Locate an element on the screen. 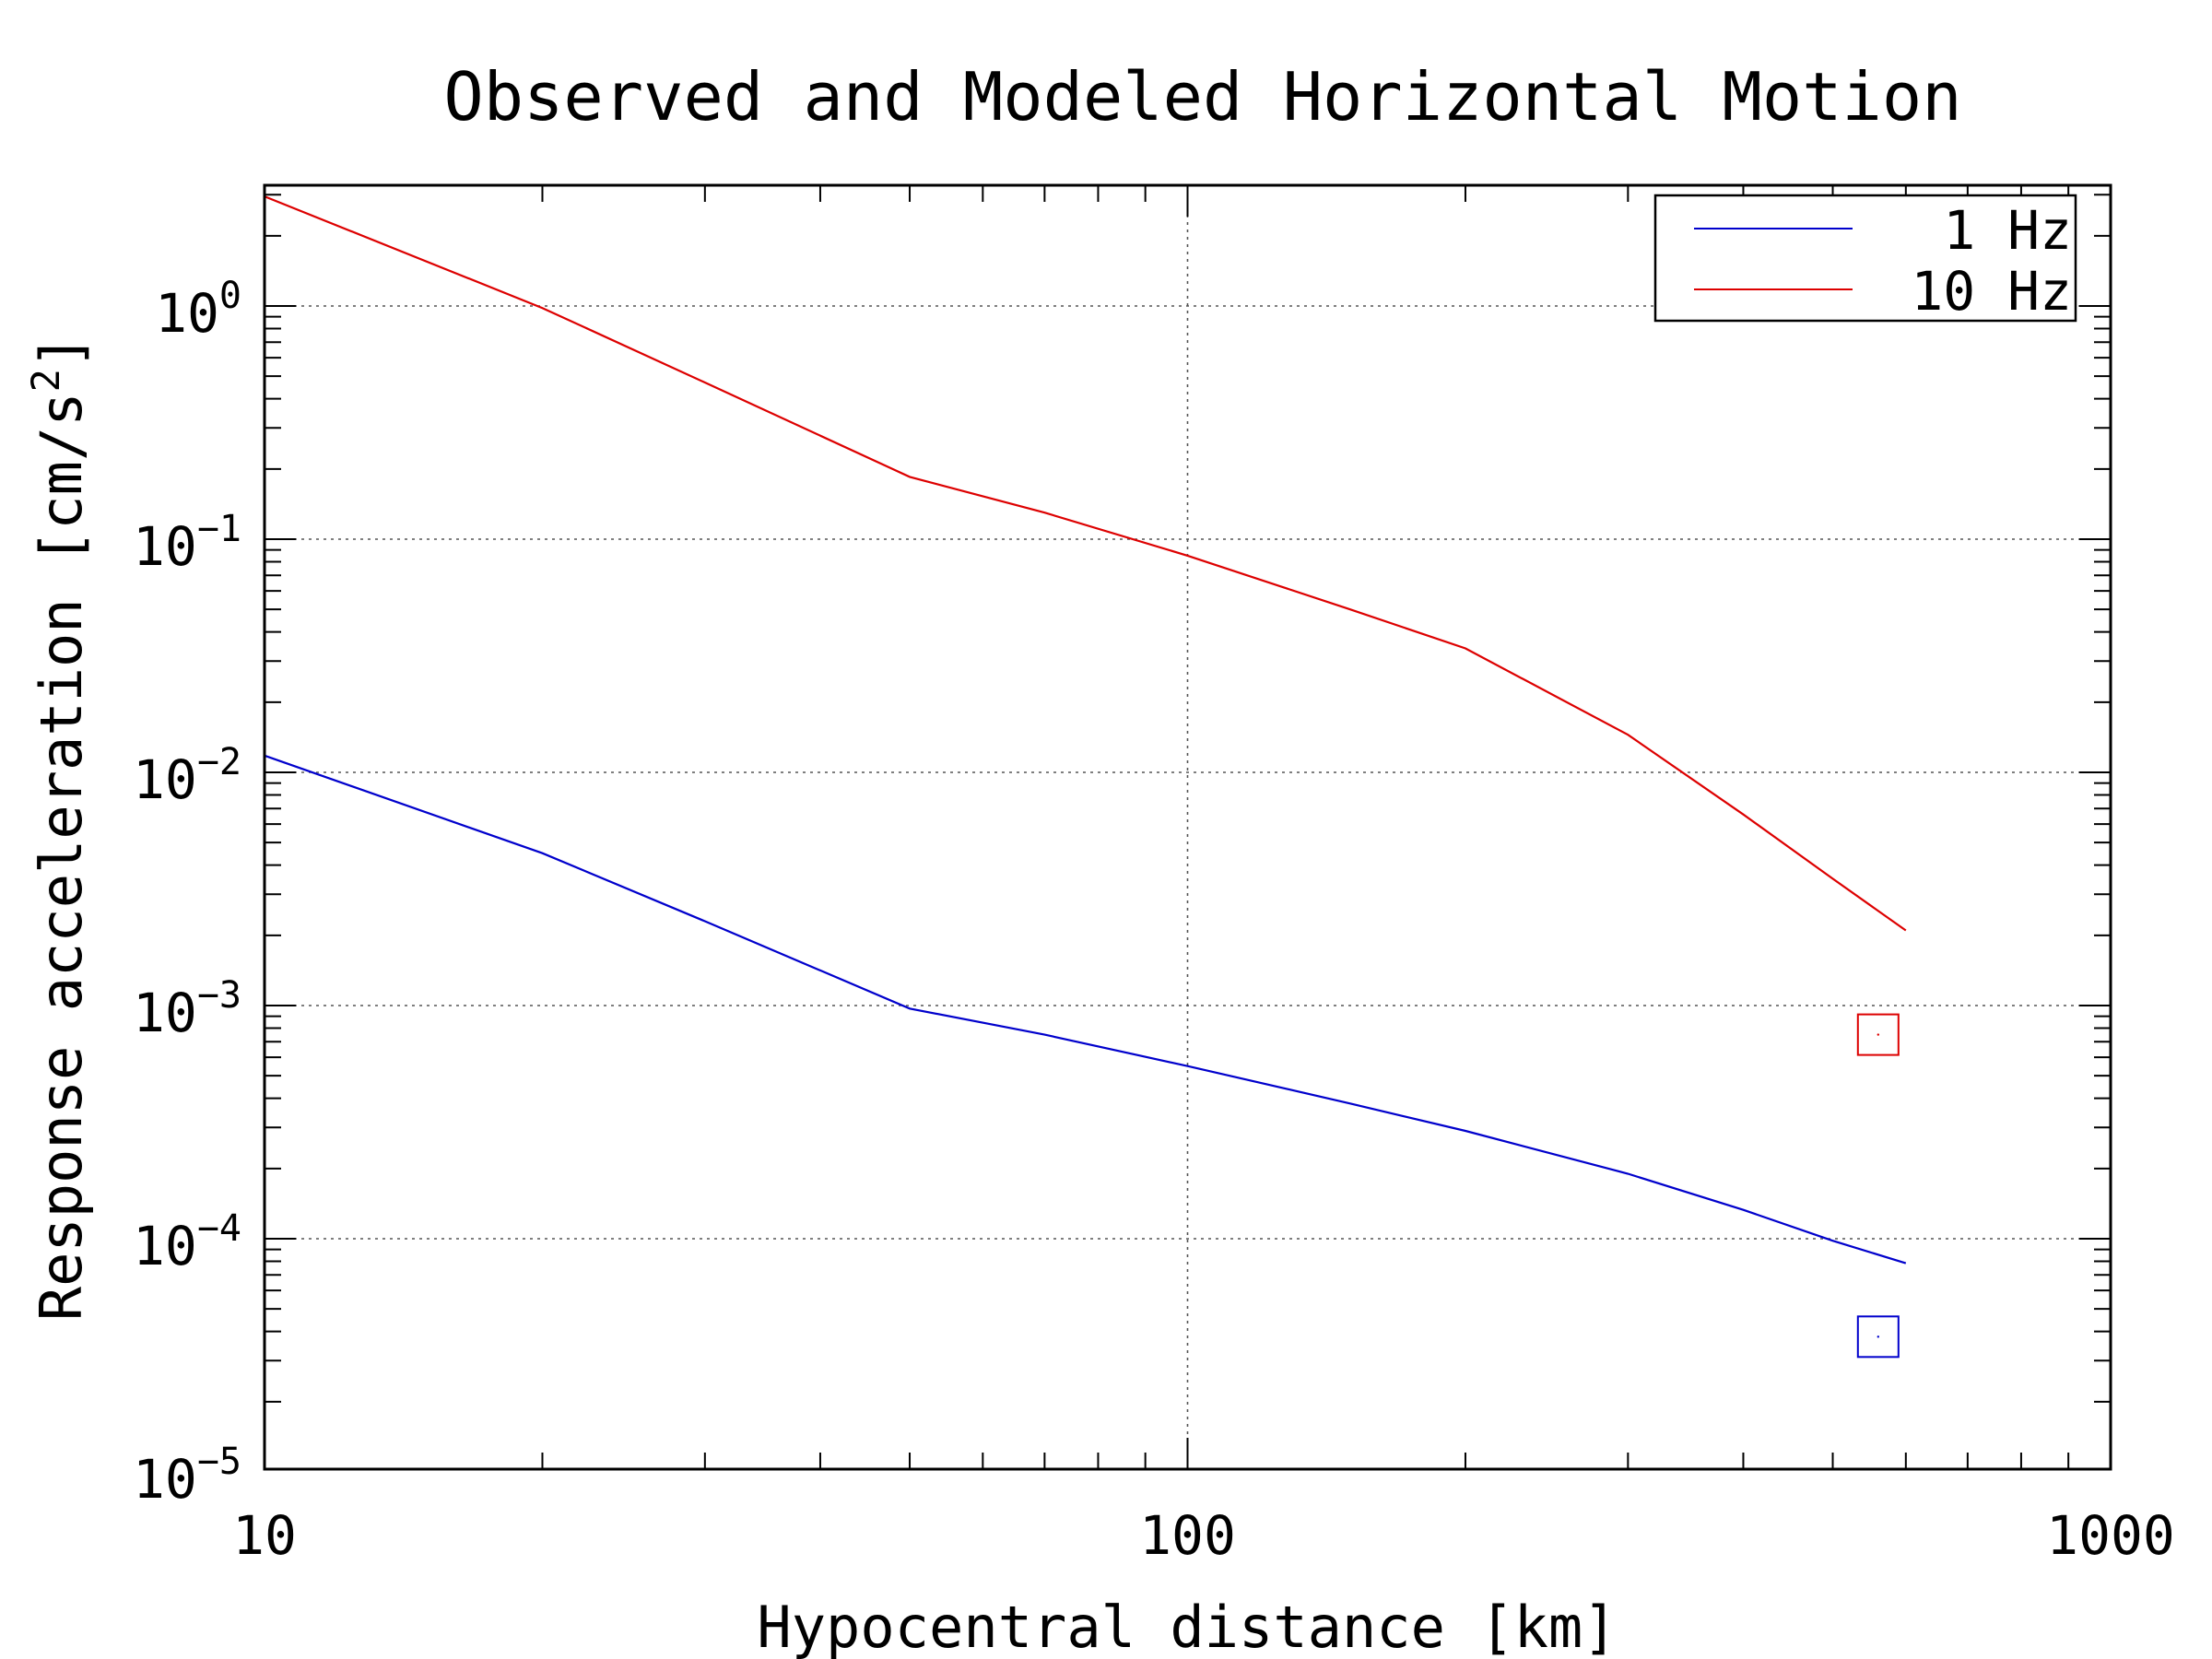  y-tick-label-exp: −5 is located at coordinates (219, 1462).